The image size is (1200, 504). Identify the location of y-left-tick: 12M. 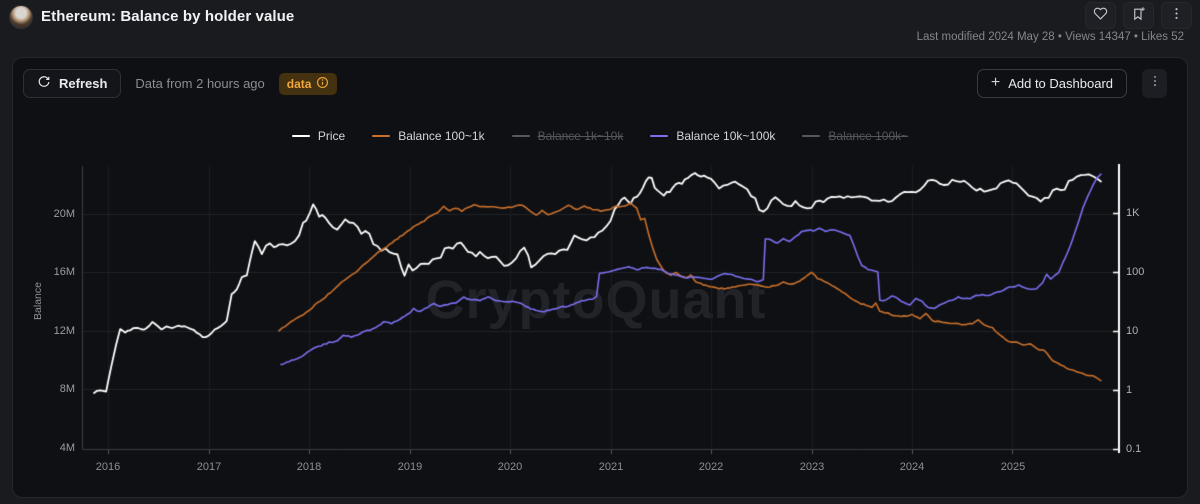
(64, 331).